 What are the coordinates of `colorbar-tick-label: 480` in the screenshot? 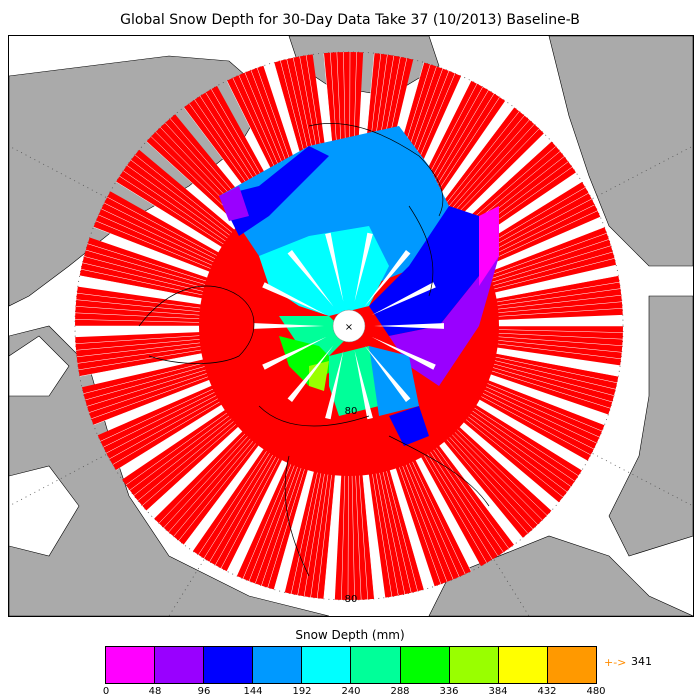 It's located at (596, 691).